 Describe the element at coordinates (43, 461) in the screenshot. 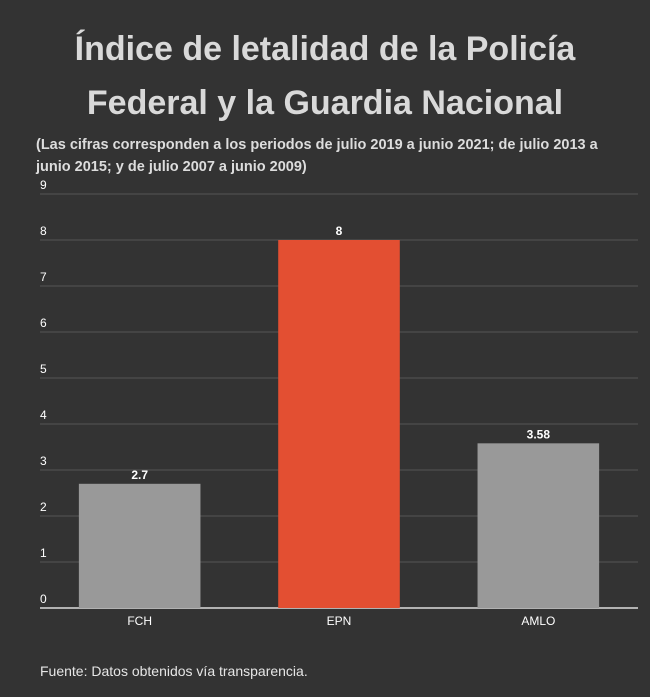

I see `y-tick-label: 3` at that location.